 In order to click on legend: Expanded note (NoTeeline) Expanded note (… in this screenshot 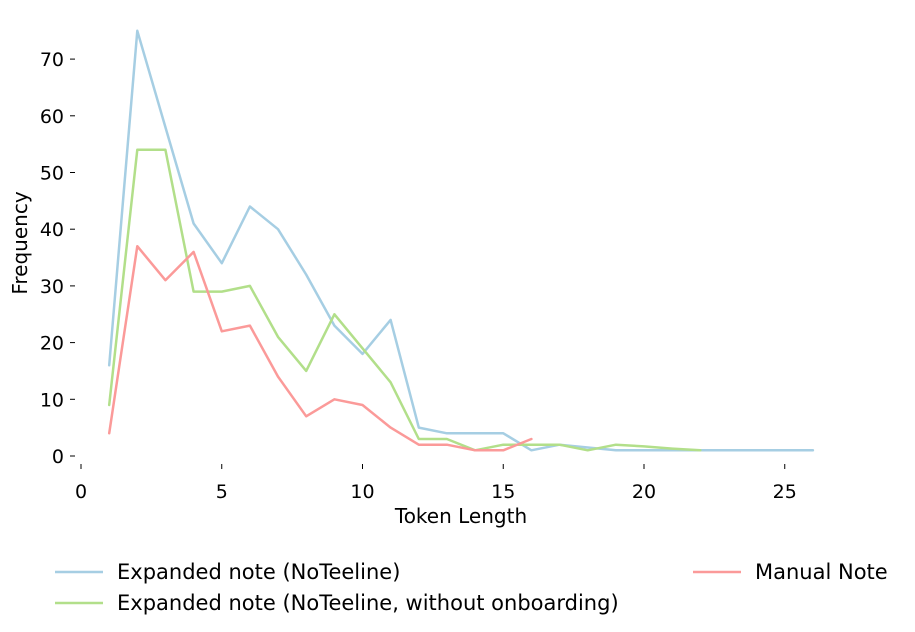, I will do `click(471, 587)`.